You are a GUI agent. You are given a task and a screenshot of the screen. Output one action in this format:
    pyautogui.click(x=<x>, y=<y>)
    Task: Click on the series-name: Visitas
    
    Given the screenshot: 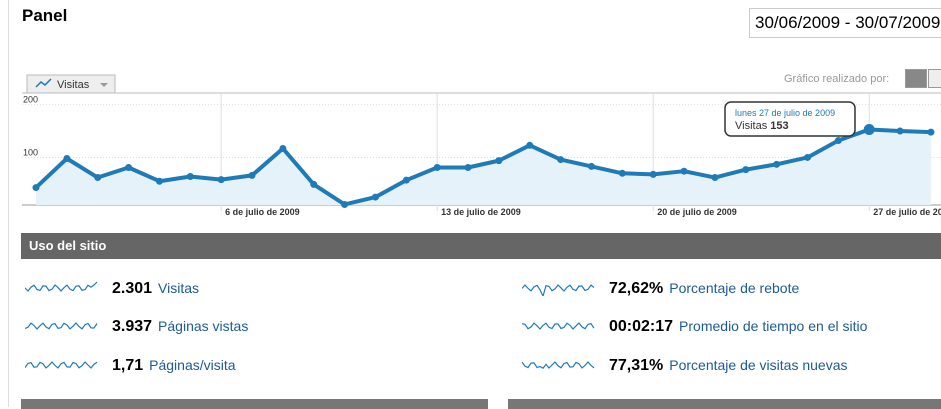 What is the action you would take?
    pyautogui.click(x=73, y=85)
    